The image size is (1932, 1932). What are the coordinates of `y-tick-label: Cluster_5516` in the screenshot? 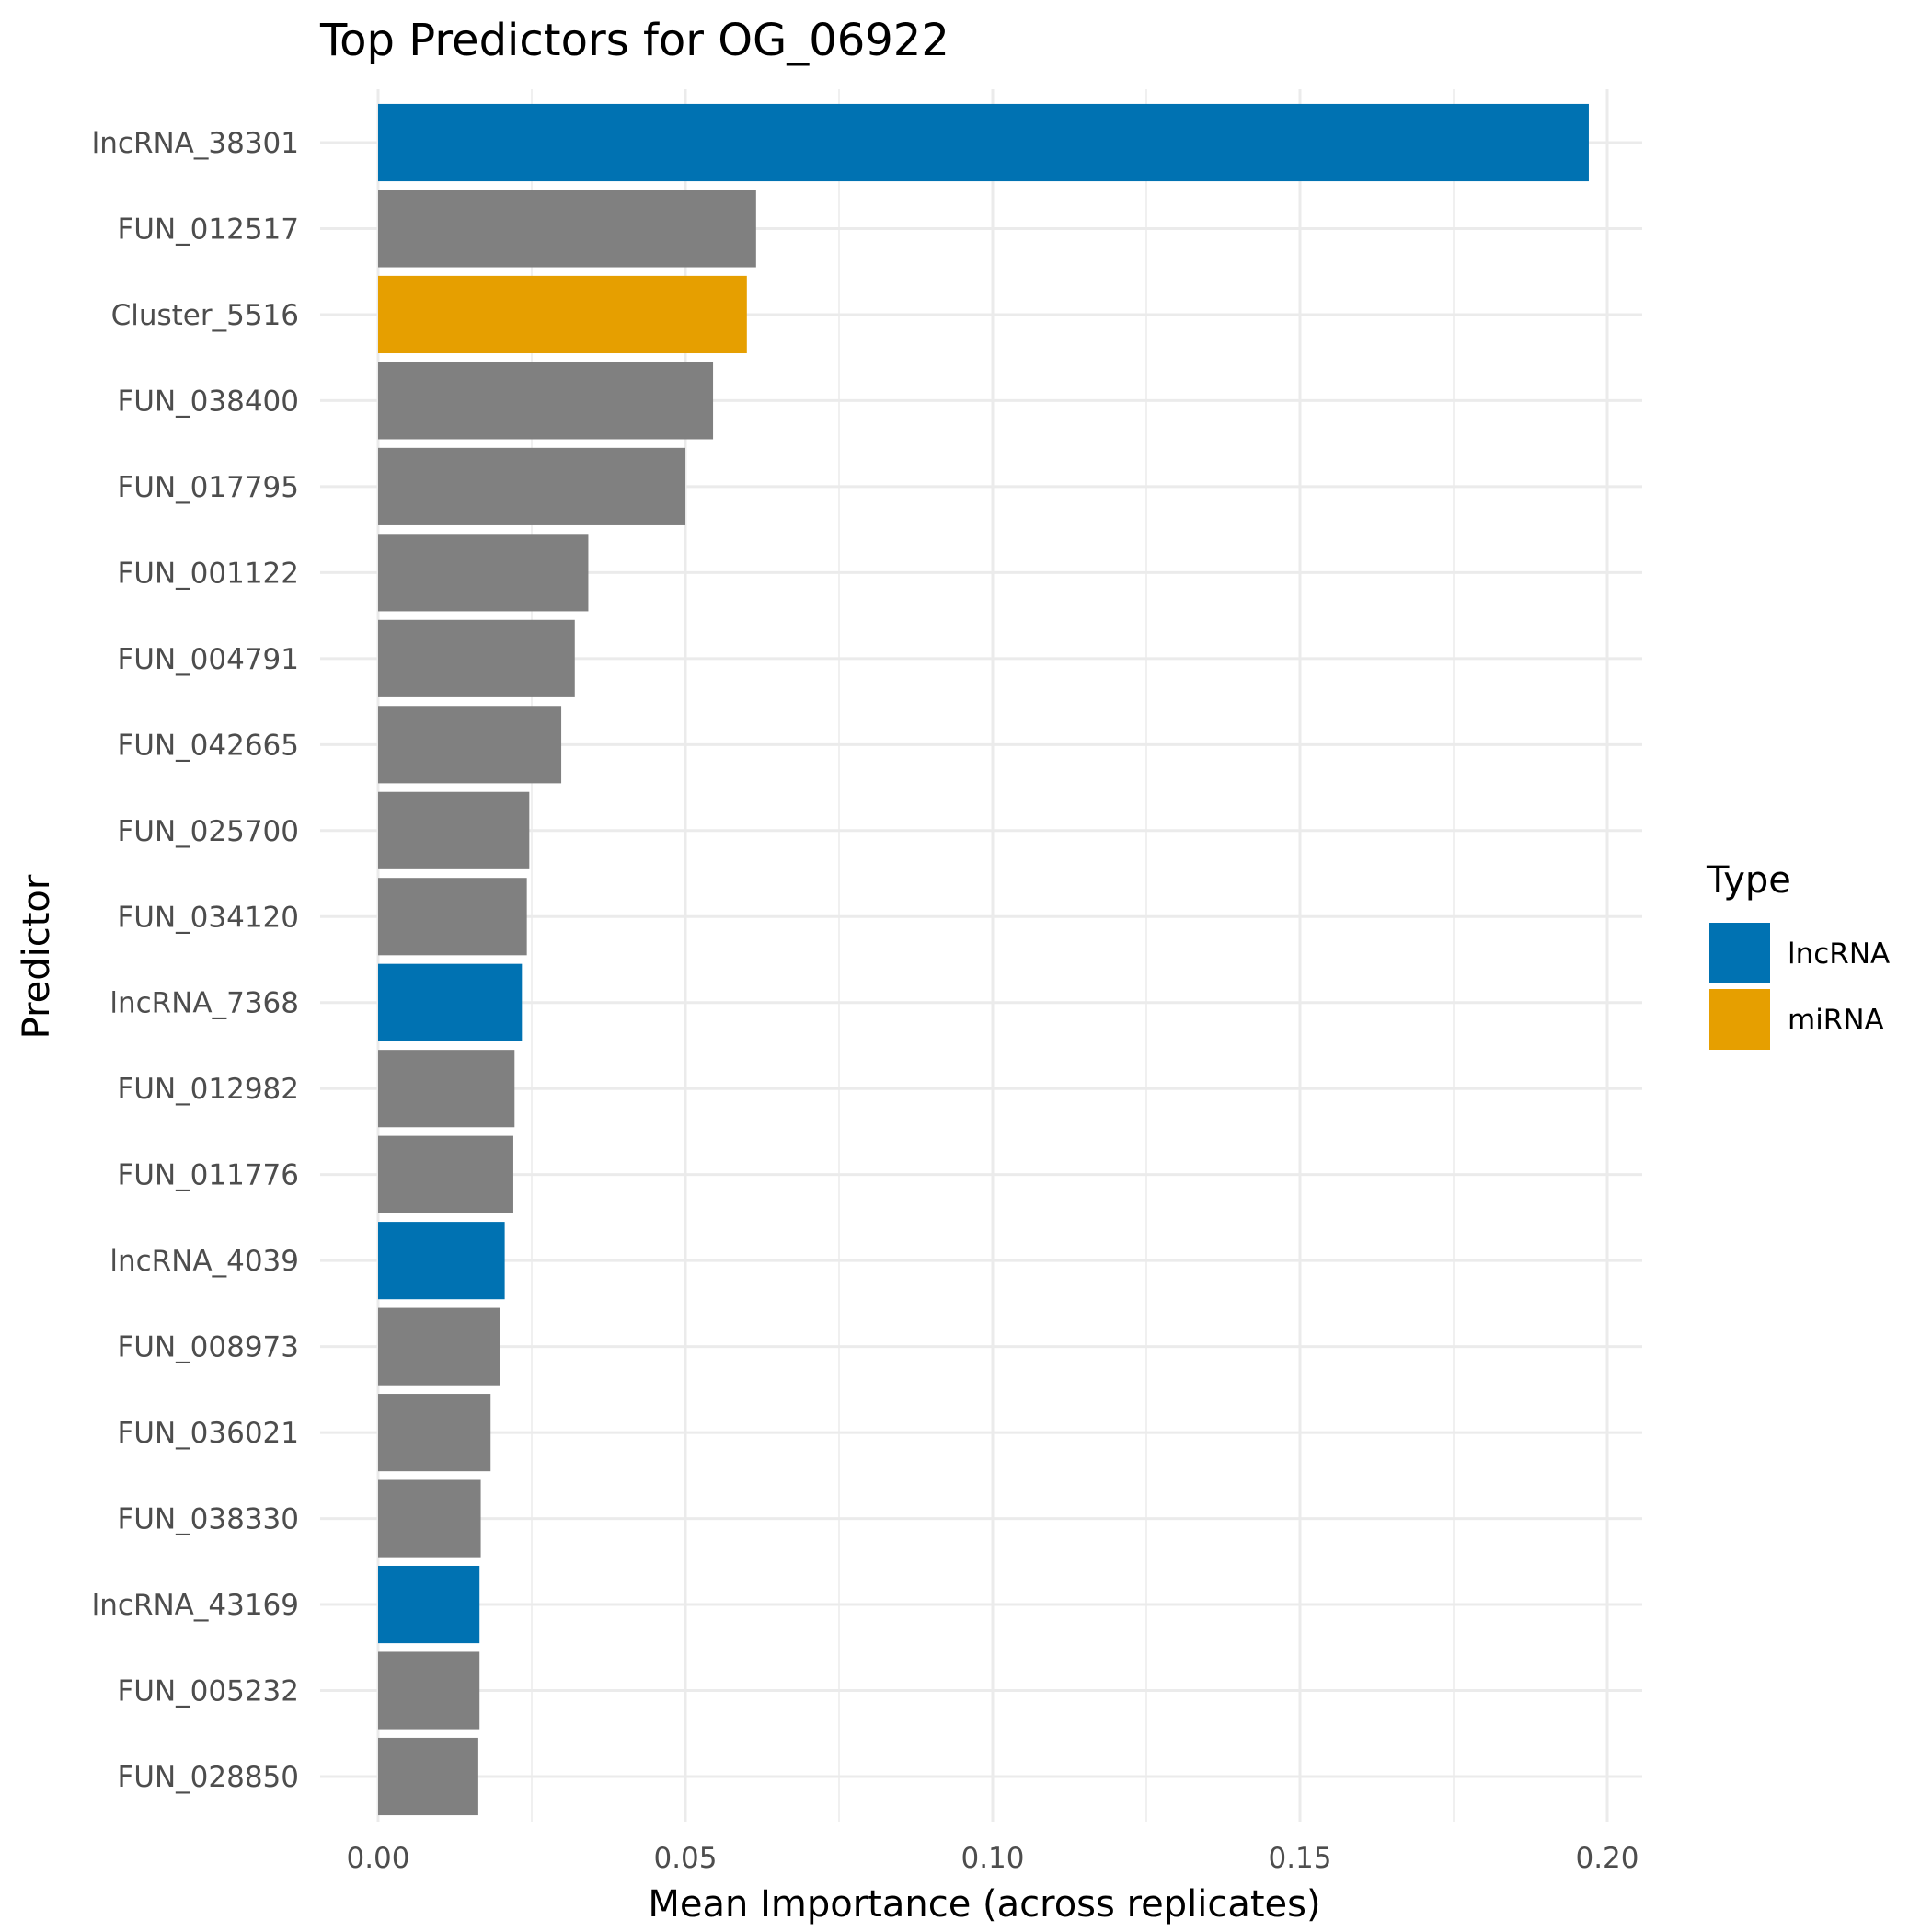 It's located at (205, 315).